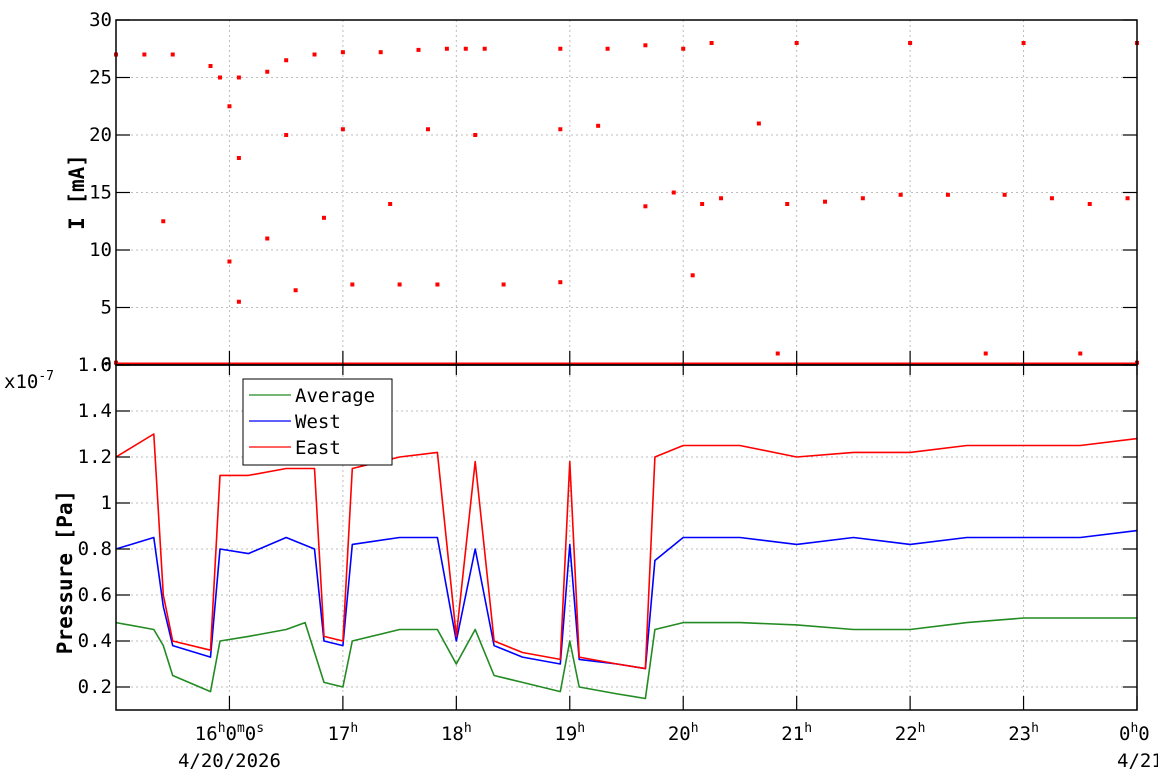 The width and height of the screenshot is (1158, 782). Describe the element at coordinates (229, 761) in the screenshot. I see `pressure-x-date-label: 4/20/2026` at that location.